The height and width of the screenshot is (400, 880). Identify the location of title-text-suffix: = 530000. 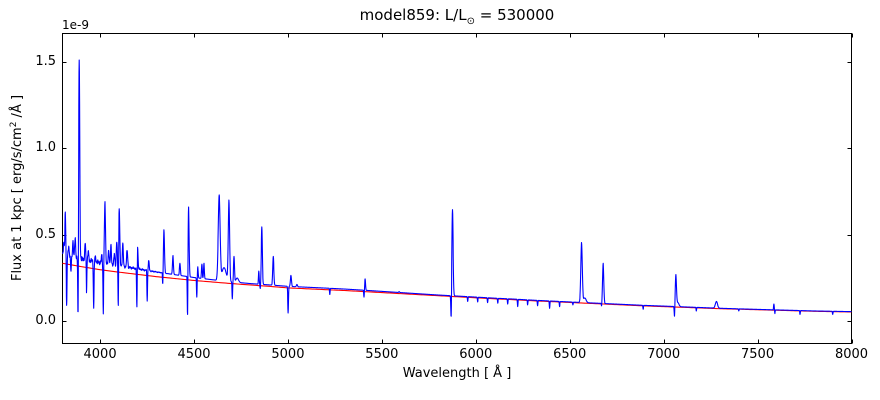
(514, 15).